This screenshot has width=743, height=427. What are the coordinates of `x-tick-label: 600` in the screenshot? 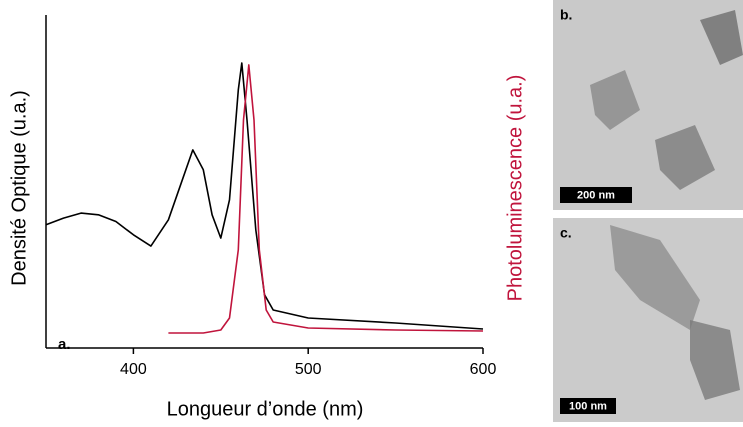 It's located at (483, 369).